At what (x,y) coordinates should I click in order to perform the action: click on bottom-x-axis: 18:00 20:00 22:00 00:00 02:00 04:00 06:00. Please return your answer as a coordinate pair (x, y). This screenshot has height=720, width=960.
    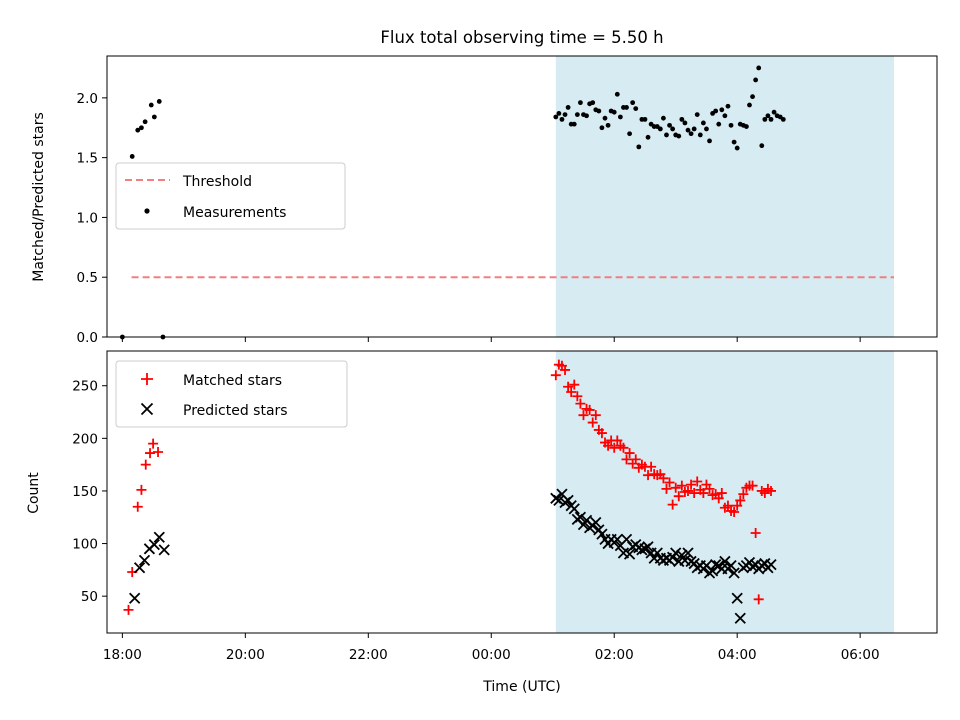
    Looking at the image, I should click on (491, 648).